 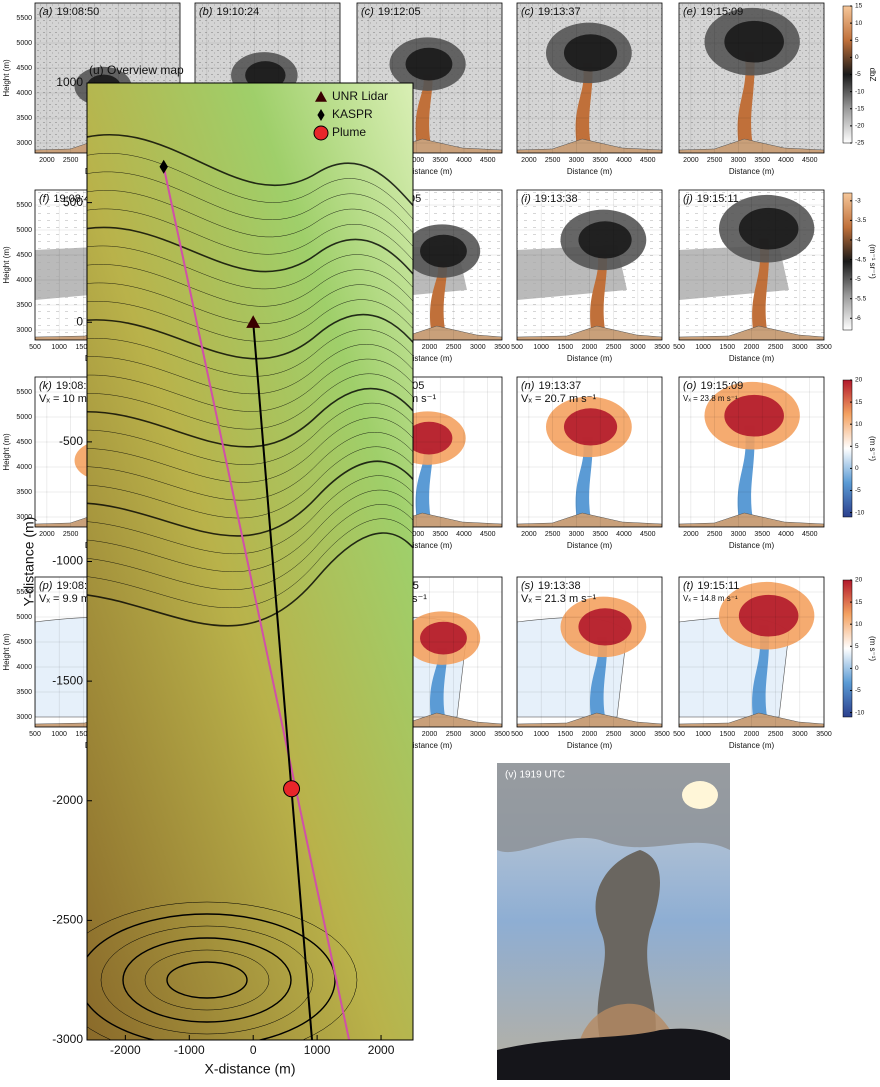 I want to click on x-tick-label: -1000, so click(x=189, y=1050).